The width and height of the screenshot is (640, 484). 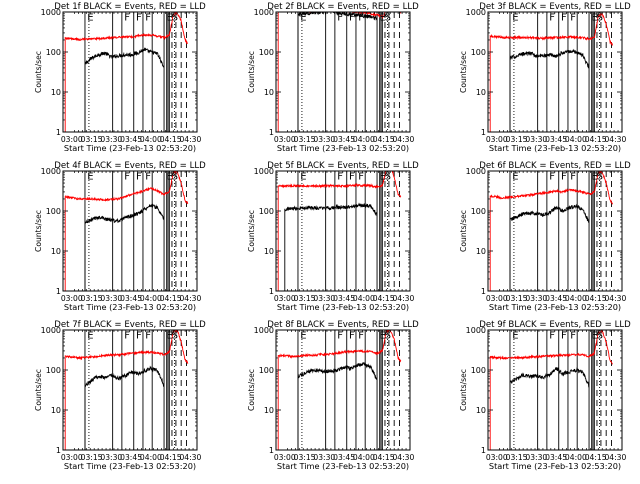 I want to click on panel-title: Det 5f BLACK = Events, RED = LLD, so click(x=343, y=166).